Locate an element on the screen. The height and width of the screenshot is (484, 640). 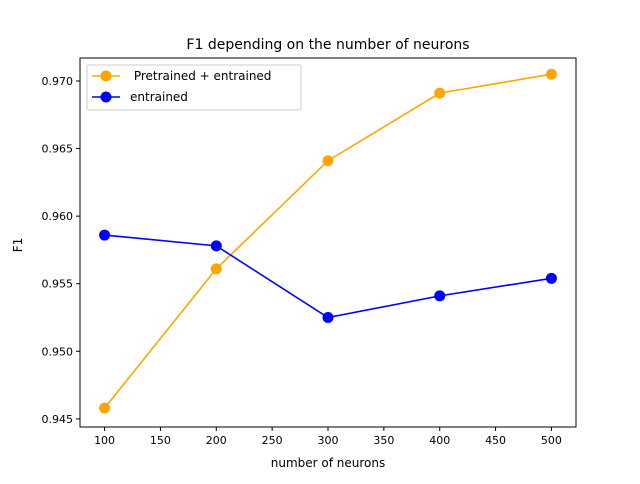
x-tick-label: 150 is located at coordinates (160, 440).